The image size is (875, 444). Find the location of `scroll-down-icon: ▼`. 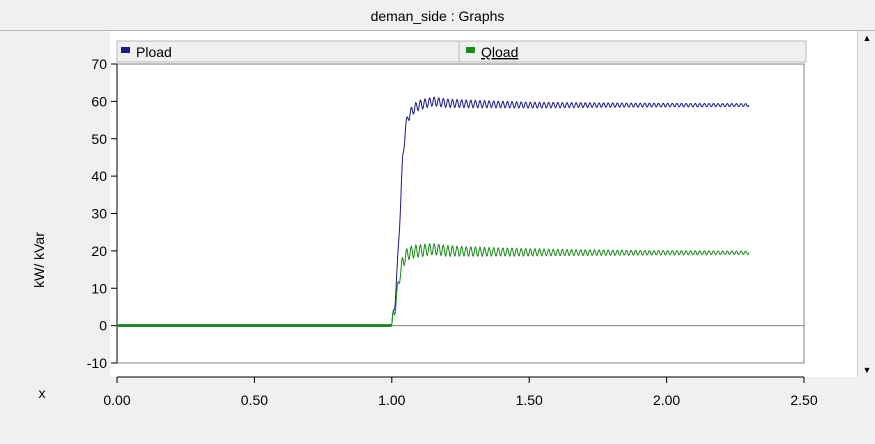

scroll-down-icon: ▼ is located at coordinates (867, 370).